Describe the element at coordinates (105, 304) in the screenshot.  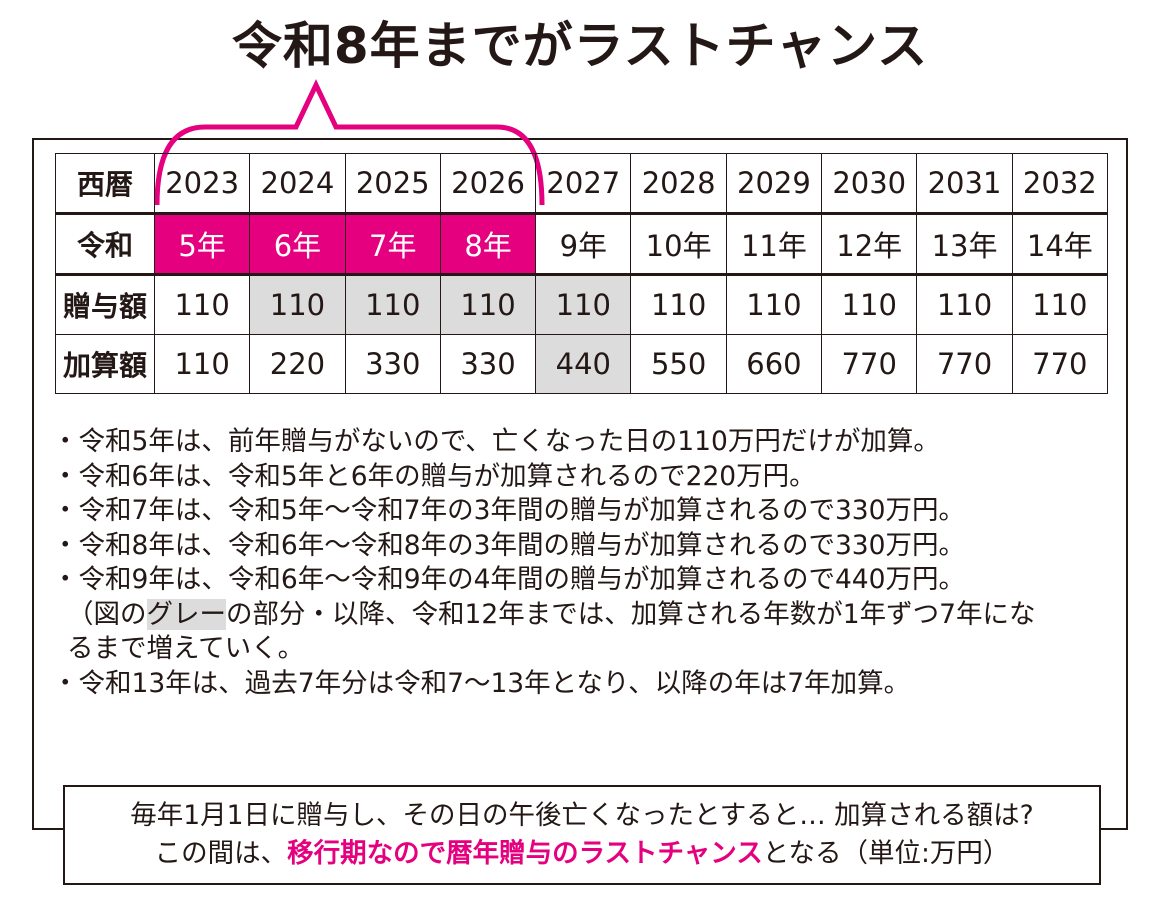
I see `row-header-gift: 贈与額` at that location.